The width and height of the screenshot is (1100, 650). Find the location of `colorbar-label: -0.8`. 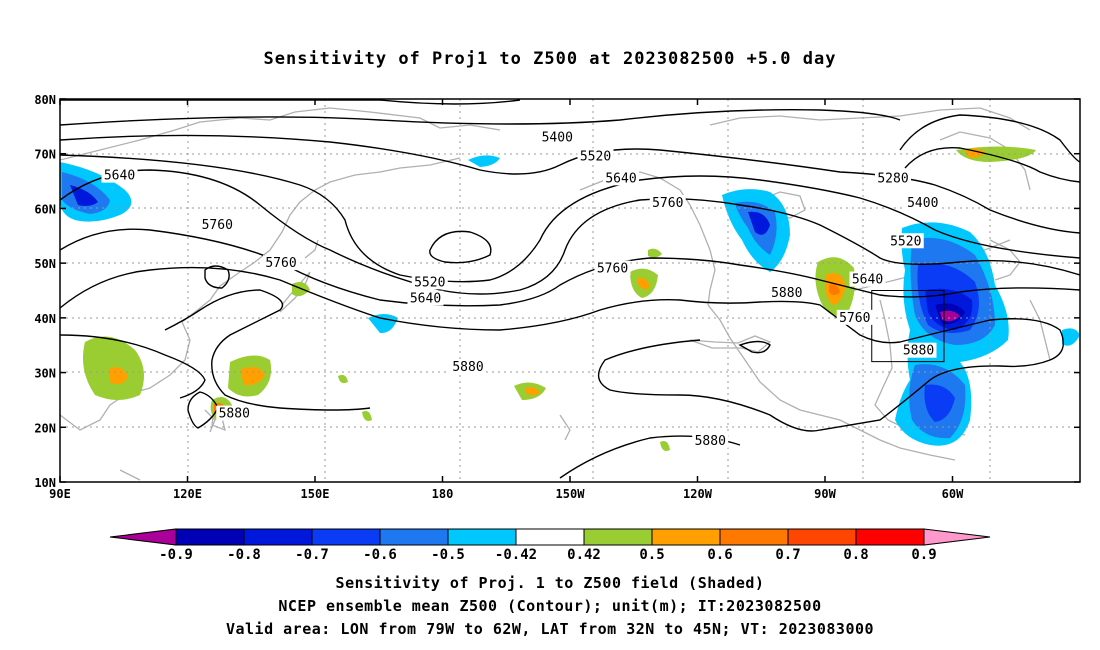

colorbar-label: -0.8 is located at coordinates (244, 555).